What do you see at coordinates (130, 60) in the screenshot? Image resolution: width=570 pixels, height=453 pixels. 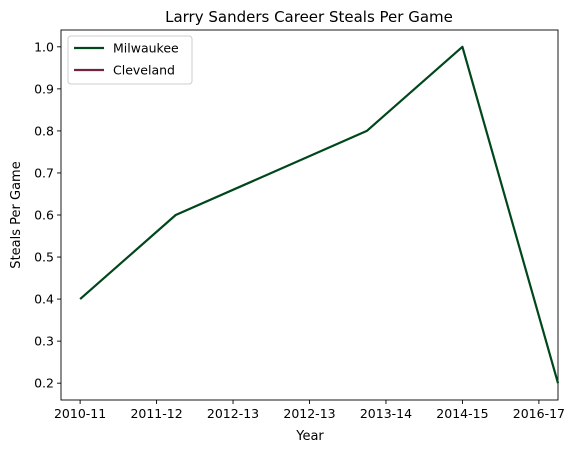 I see `legend: Milwaukee Cleveland` at bounding box center [130, 60].